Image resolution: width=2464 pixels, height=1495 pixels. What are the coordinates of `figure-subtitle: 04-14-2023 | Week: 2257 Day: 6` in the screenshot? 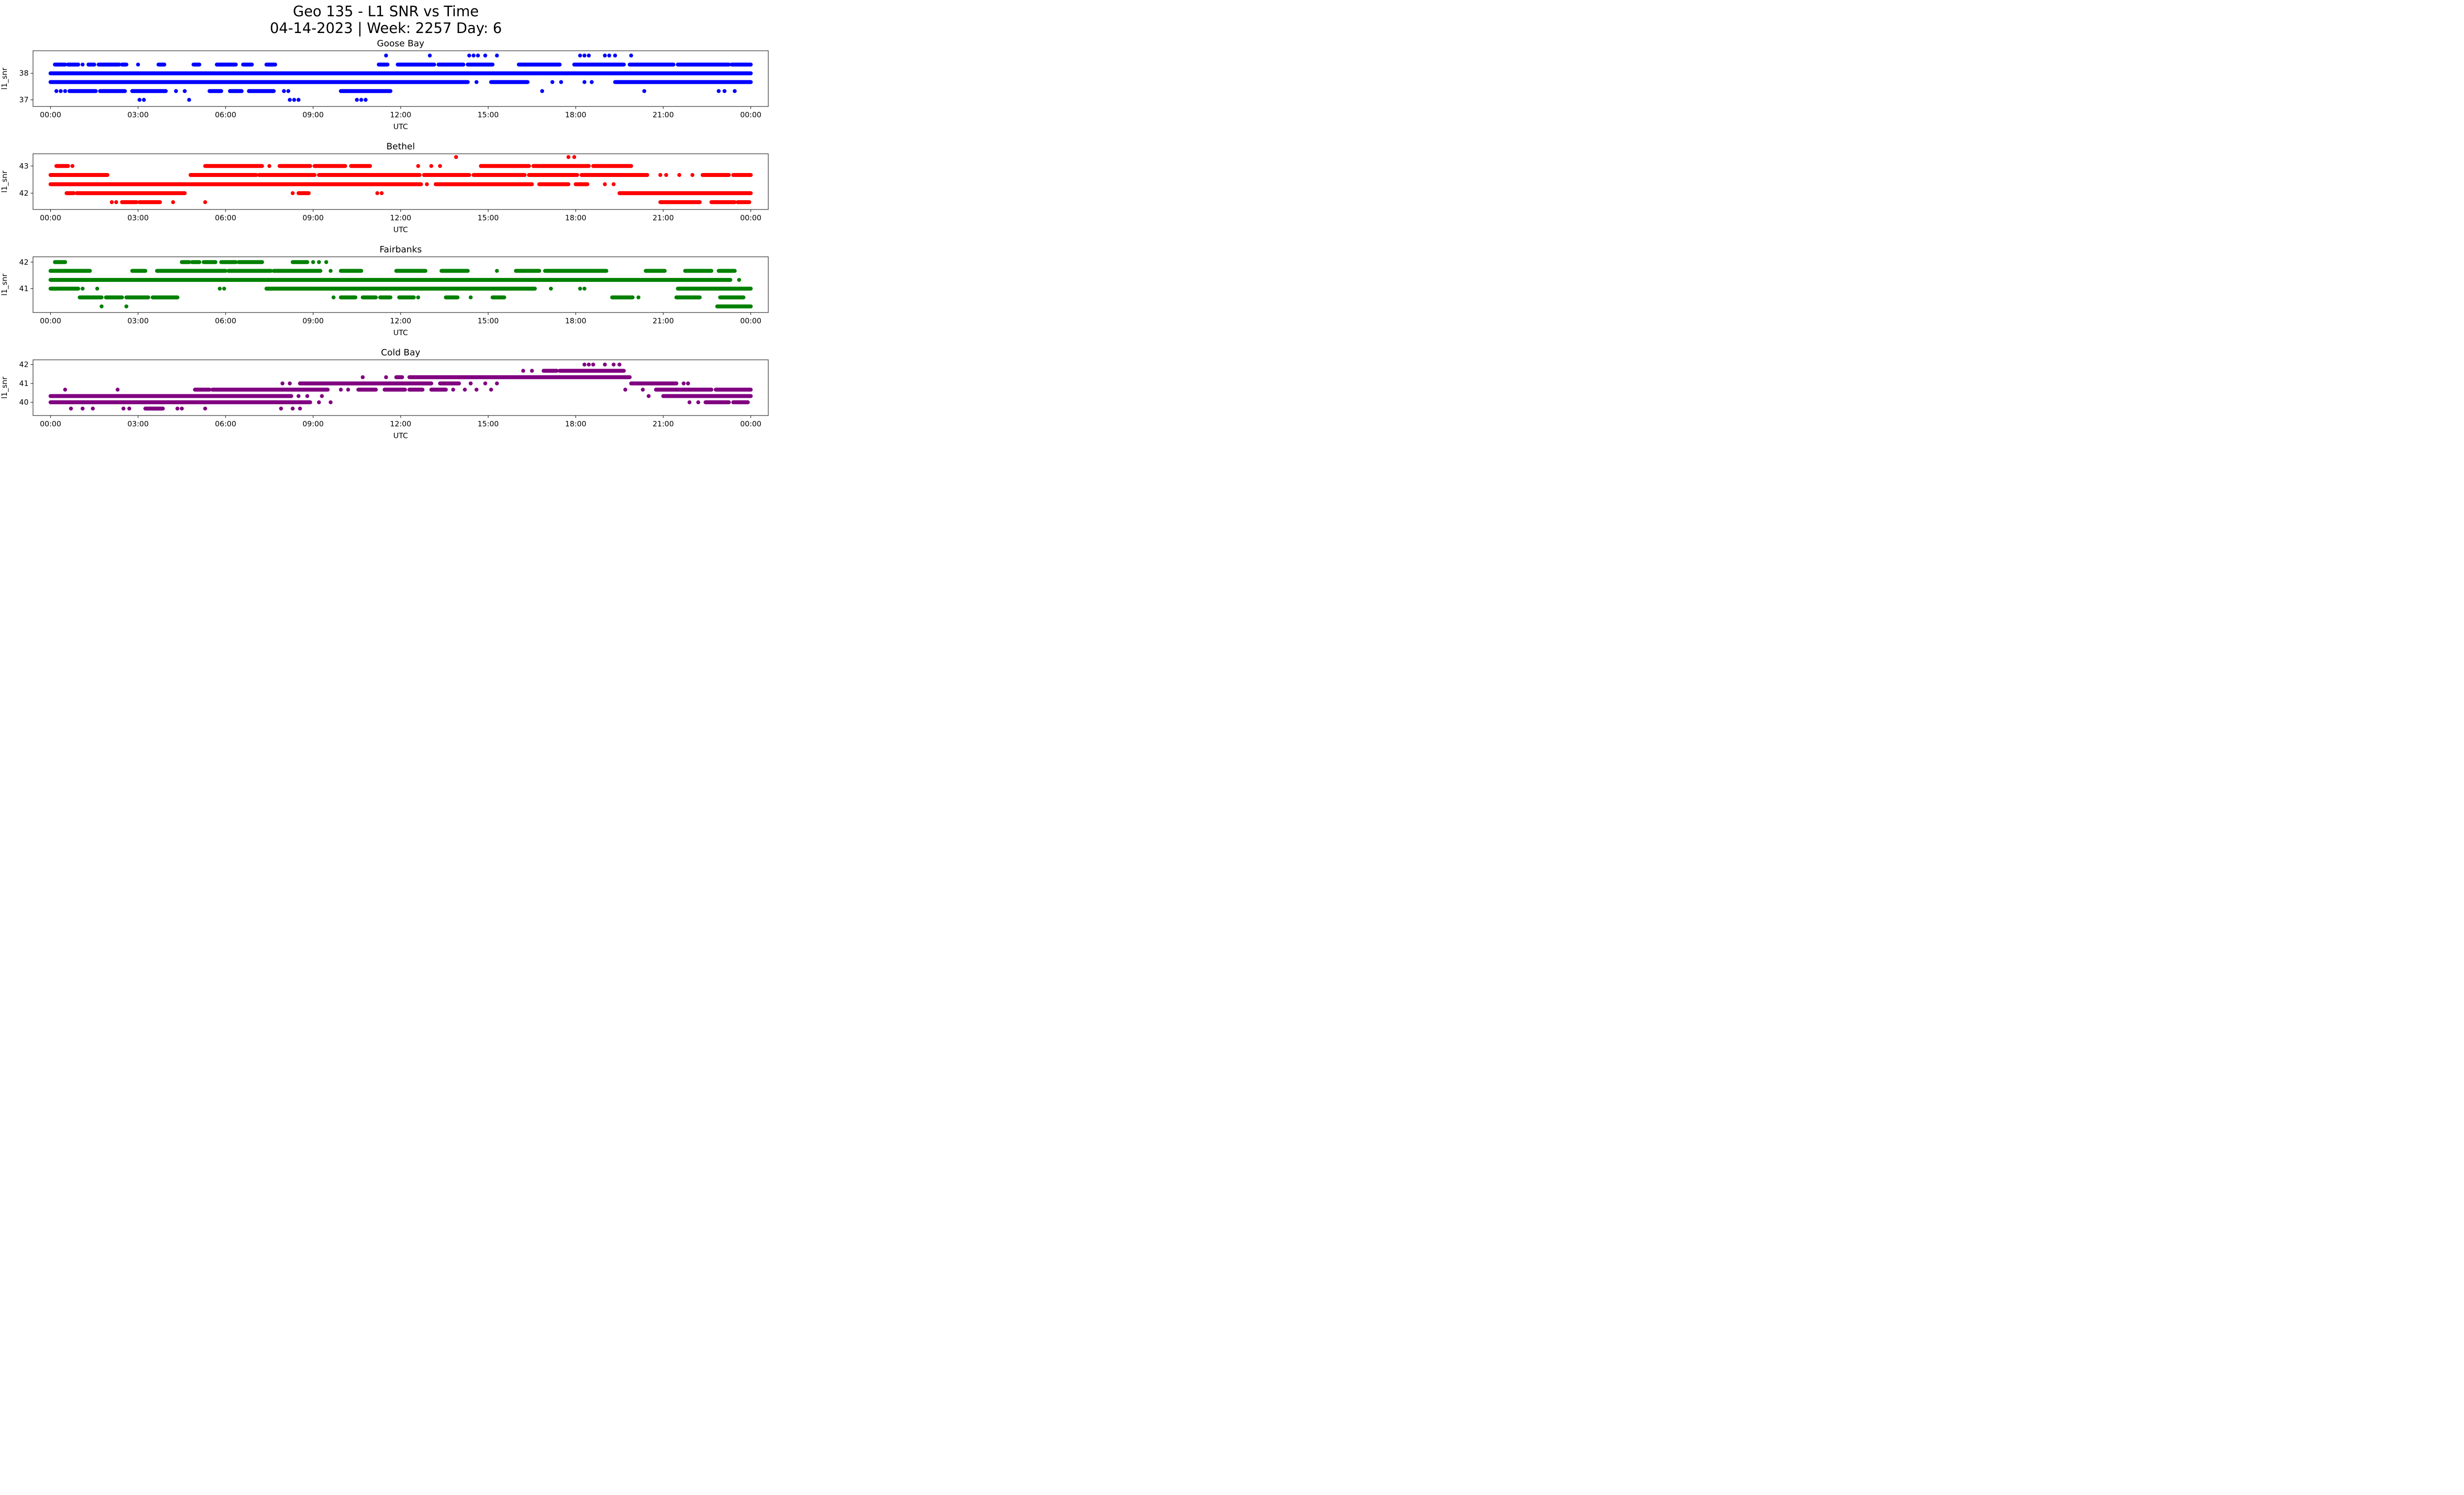 It's located at (386, 28).